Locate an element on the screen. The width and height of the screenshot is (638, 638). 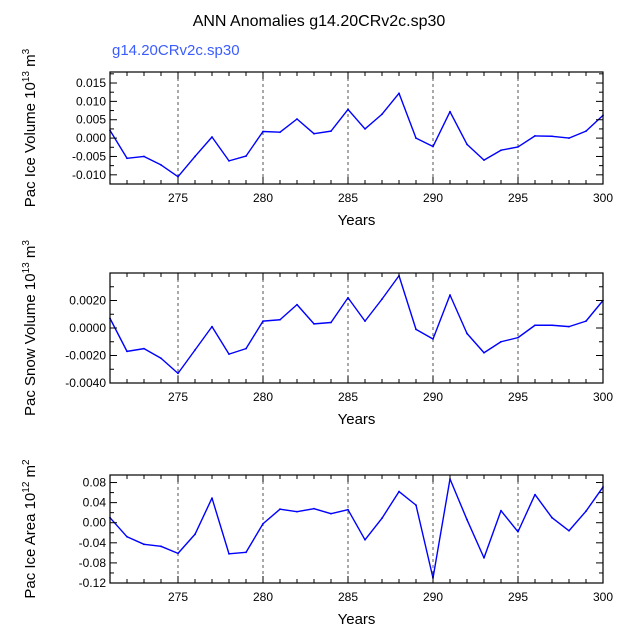
y-tick-label: 0.010 is located at coordinates (91, 101).